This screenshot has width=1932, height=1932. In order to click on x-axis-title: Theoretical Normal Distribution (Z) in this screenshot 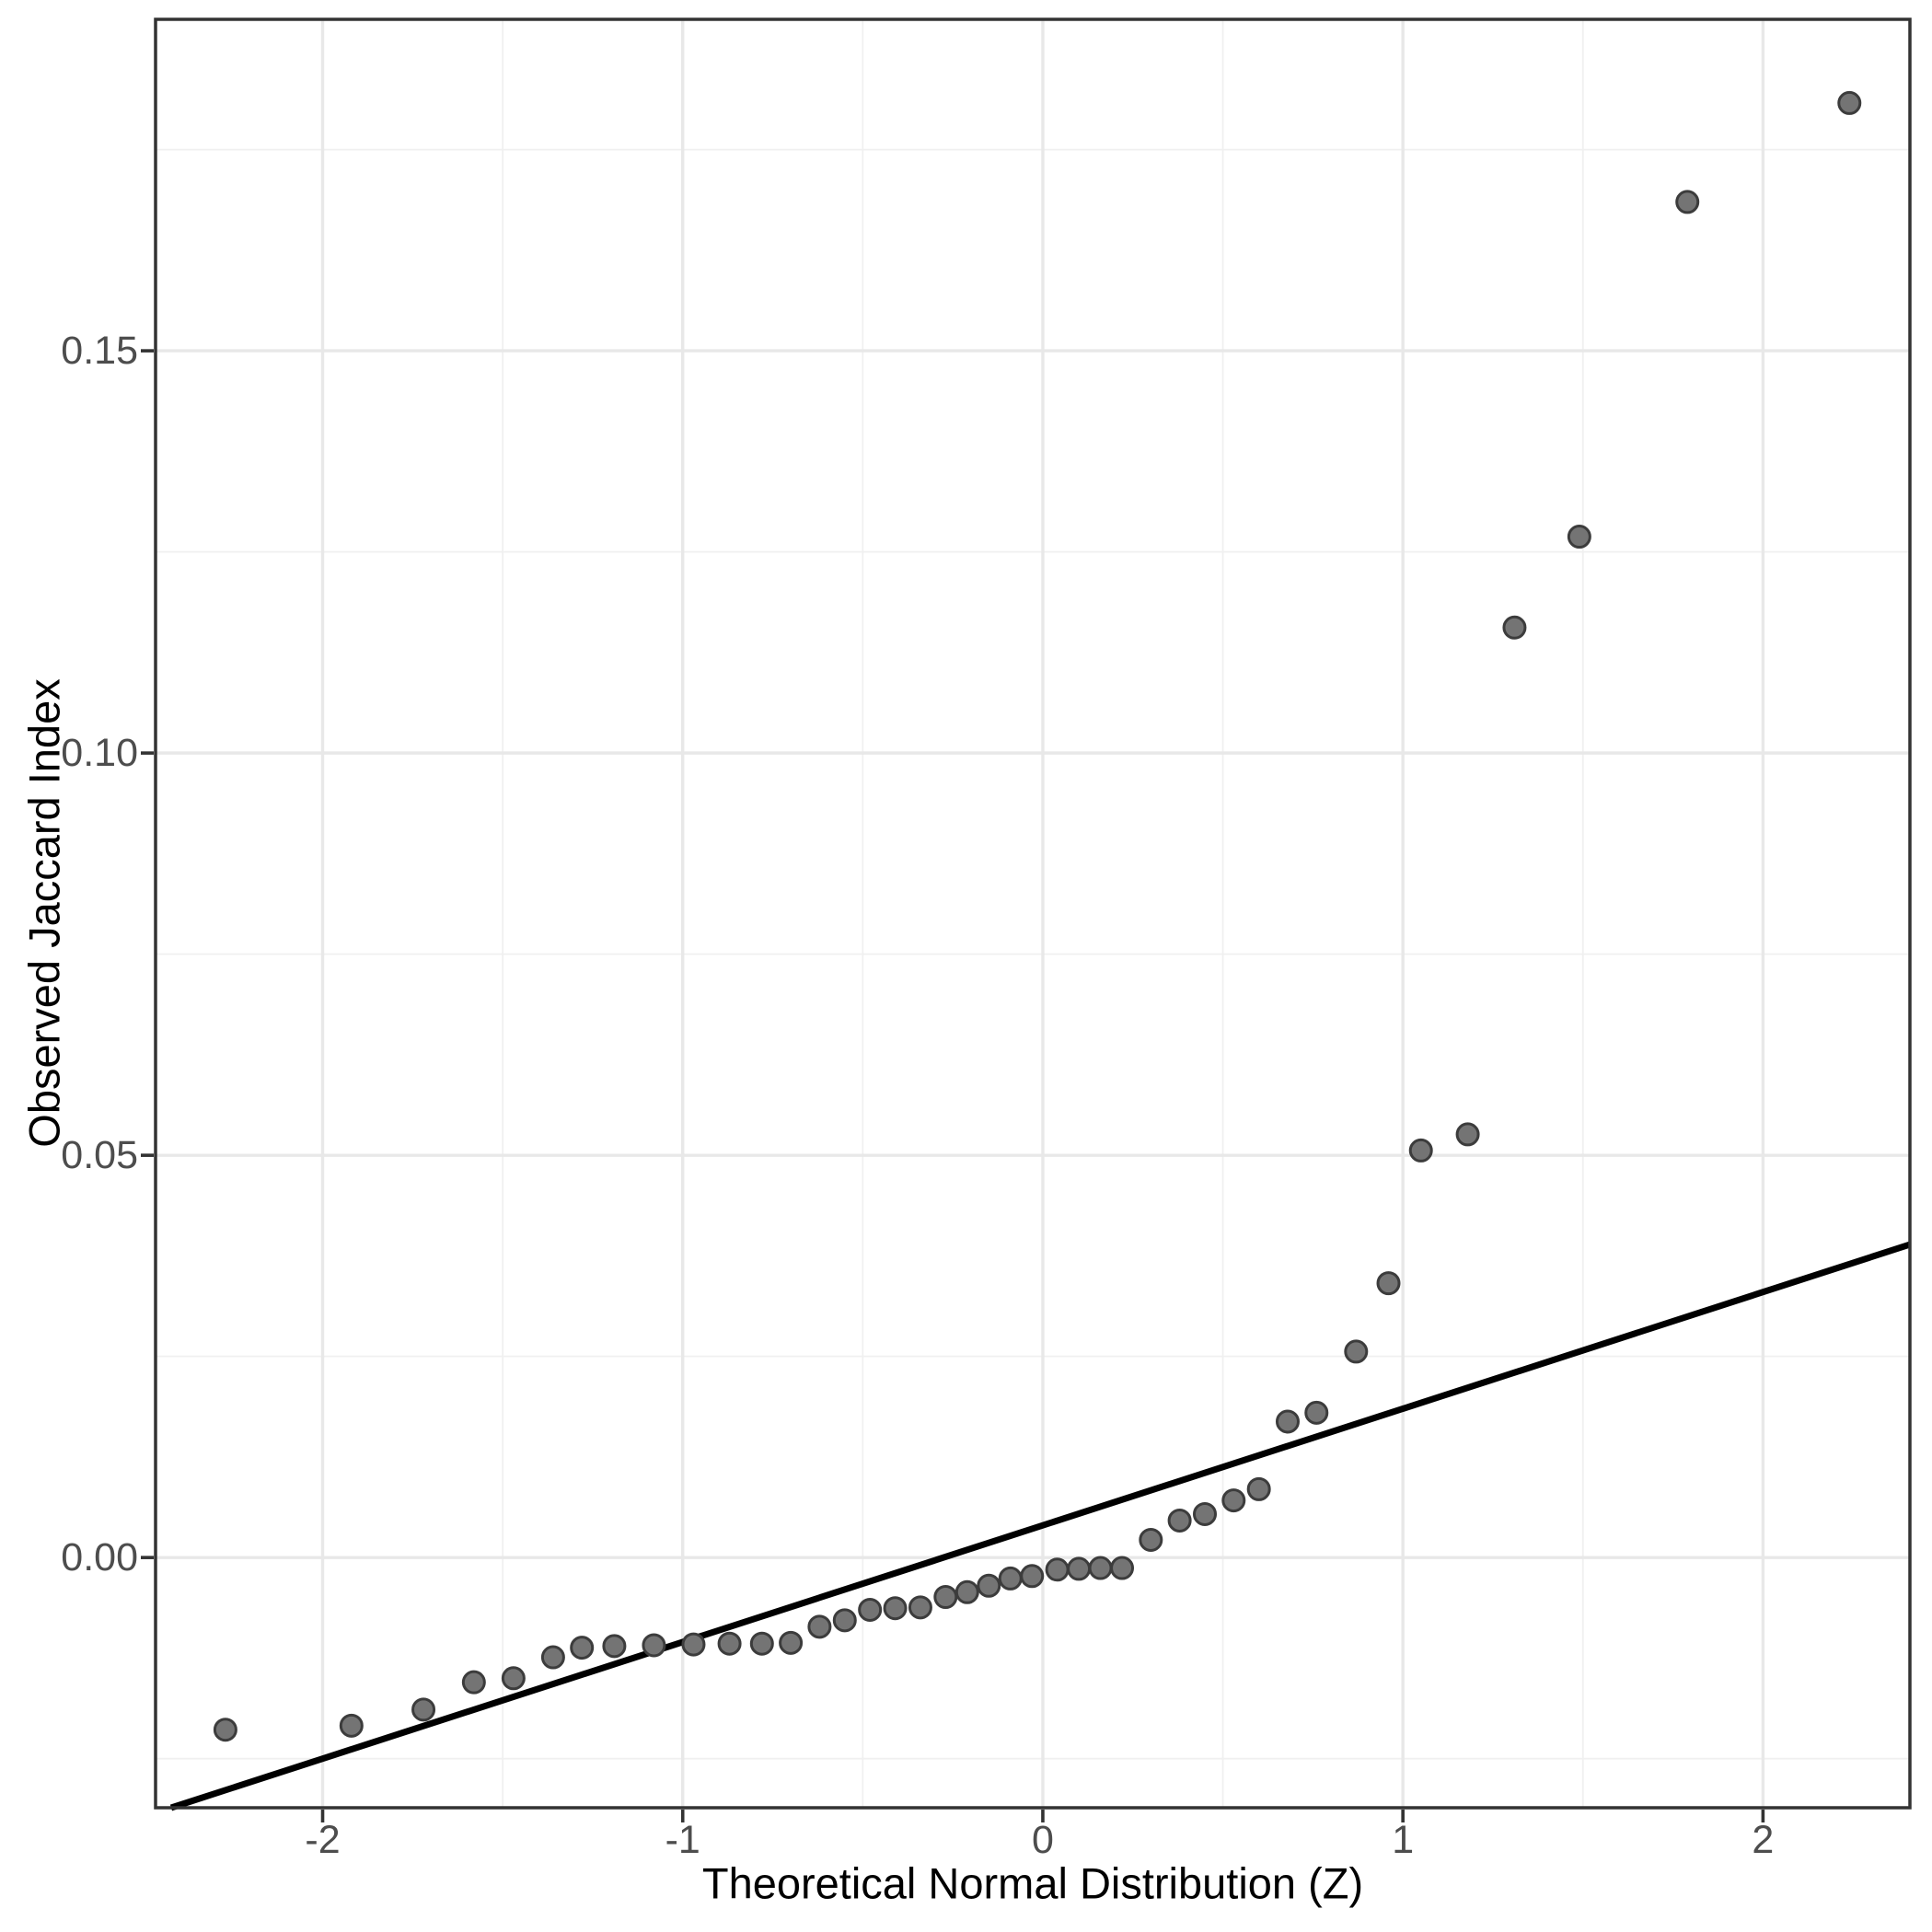, I will do `click(1033, 1883)`.